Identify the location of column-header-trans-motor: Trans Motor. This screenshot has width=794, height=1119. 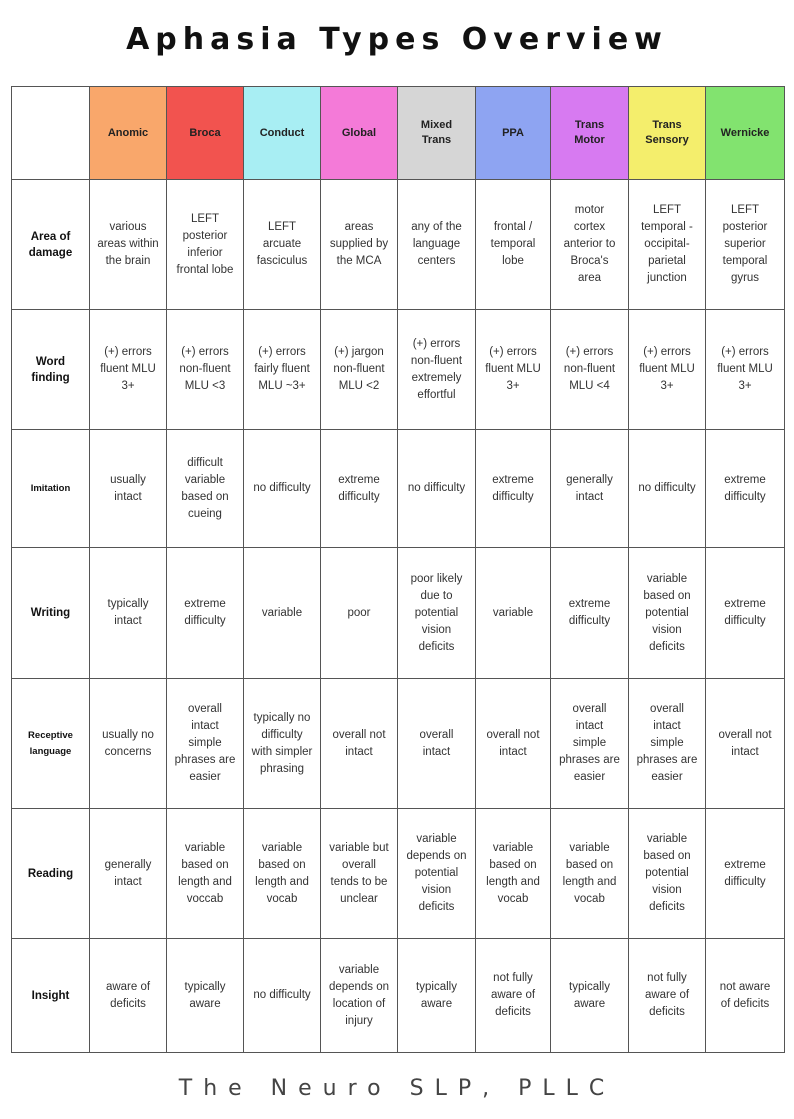
(589, 133).